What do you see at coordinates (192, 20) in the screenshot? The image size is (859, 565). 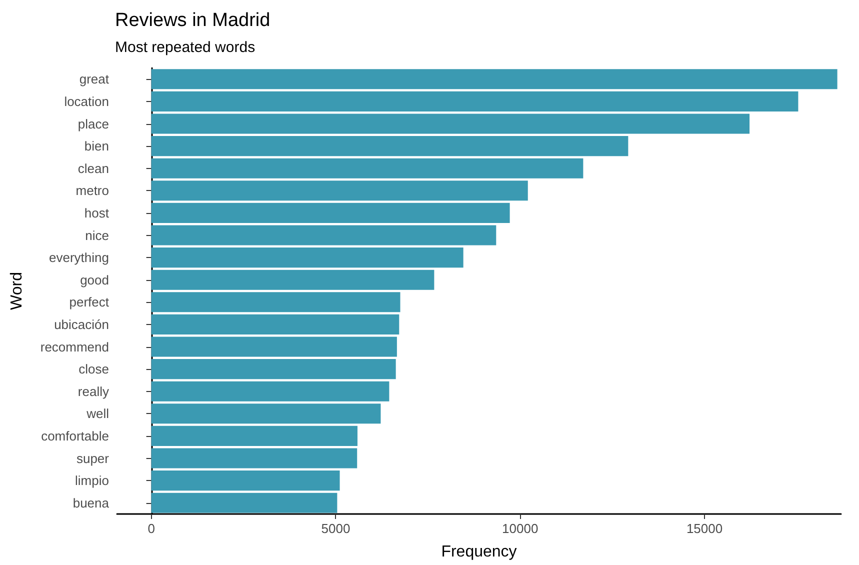 I see `chart-title: Reviews in Madrid` at bounding box center [192, 20].